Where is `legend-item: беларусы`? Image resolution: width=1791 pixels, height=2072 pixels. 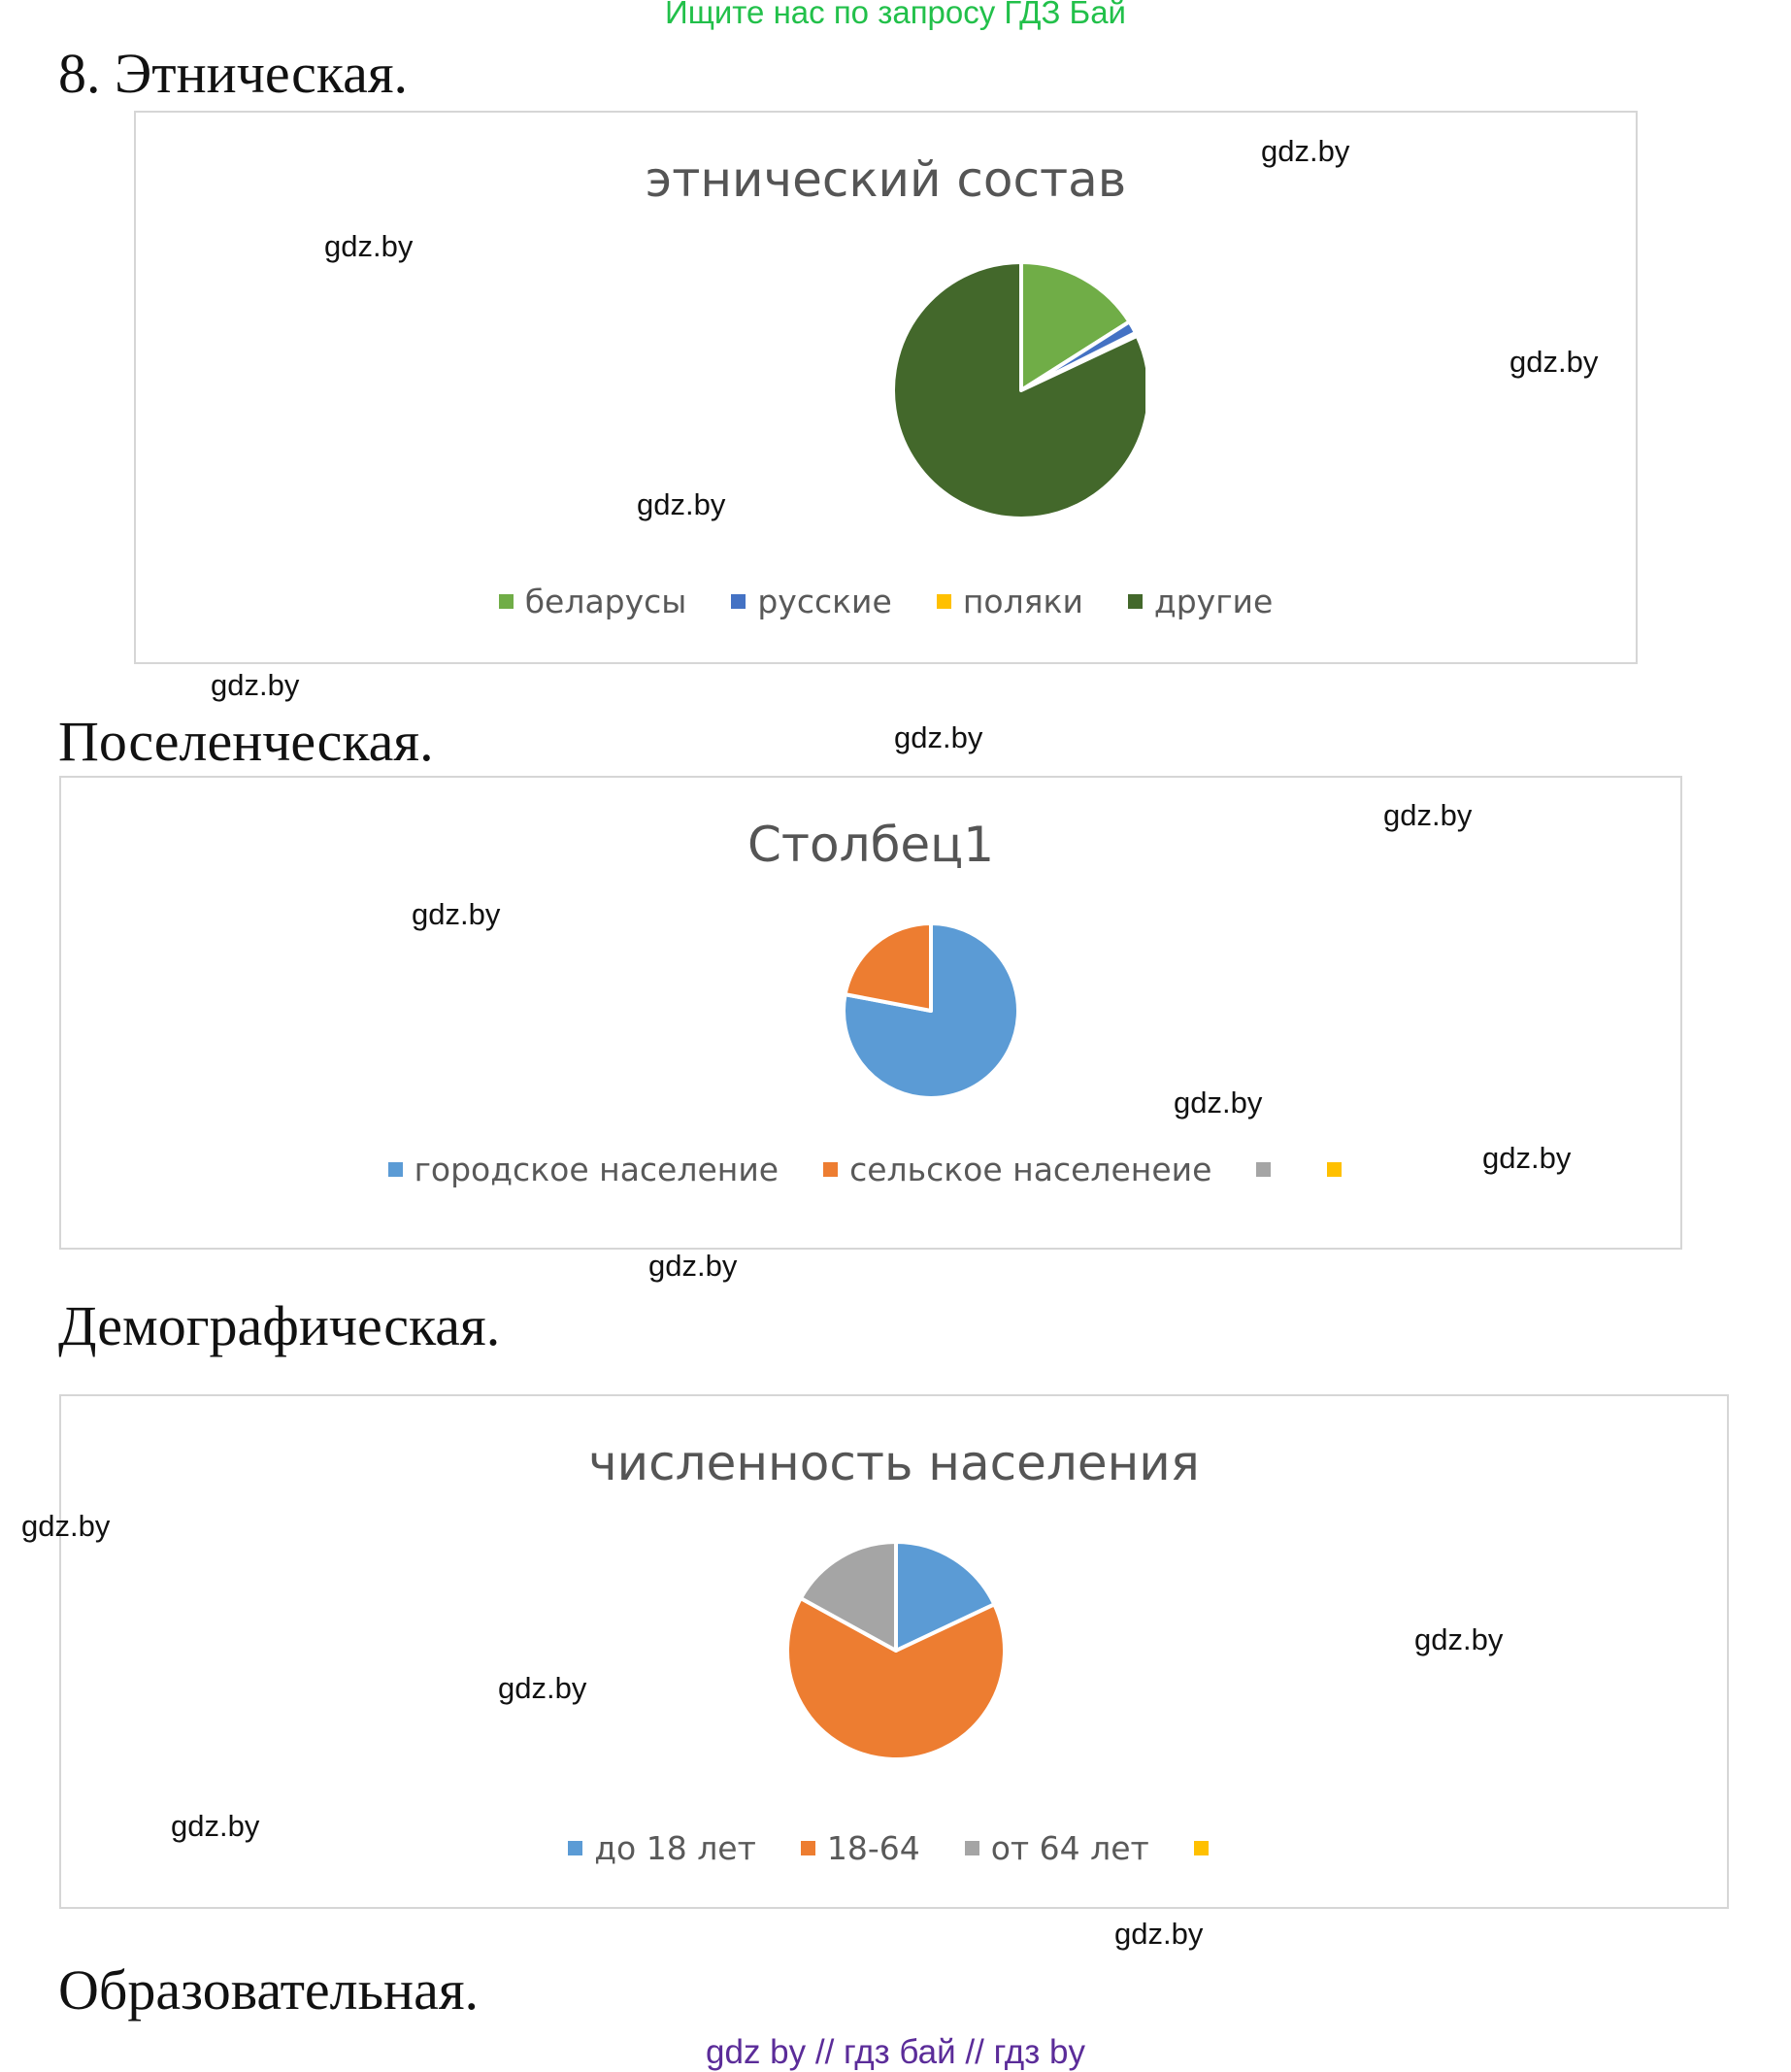
legend-item: беларусы is located at coordinates (592, 601).